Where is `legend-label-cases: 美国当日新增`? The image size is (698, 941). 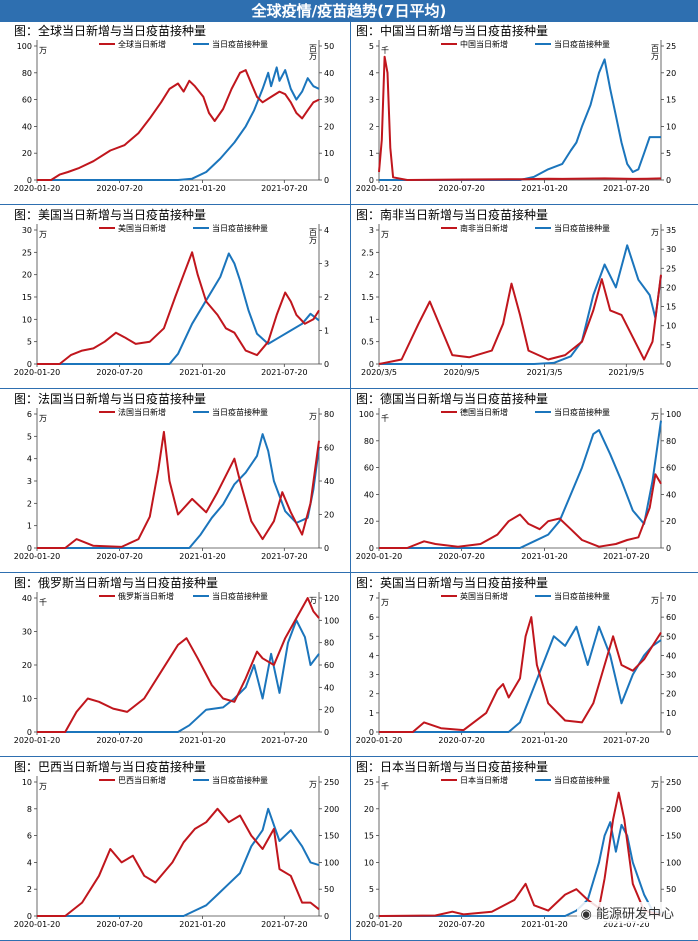 legend-label-cases: 美国当日新增 is located at coordinates (142, 228).